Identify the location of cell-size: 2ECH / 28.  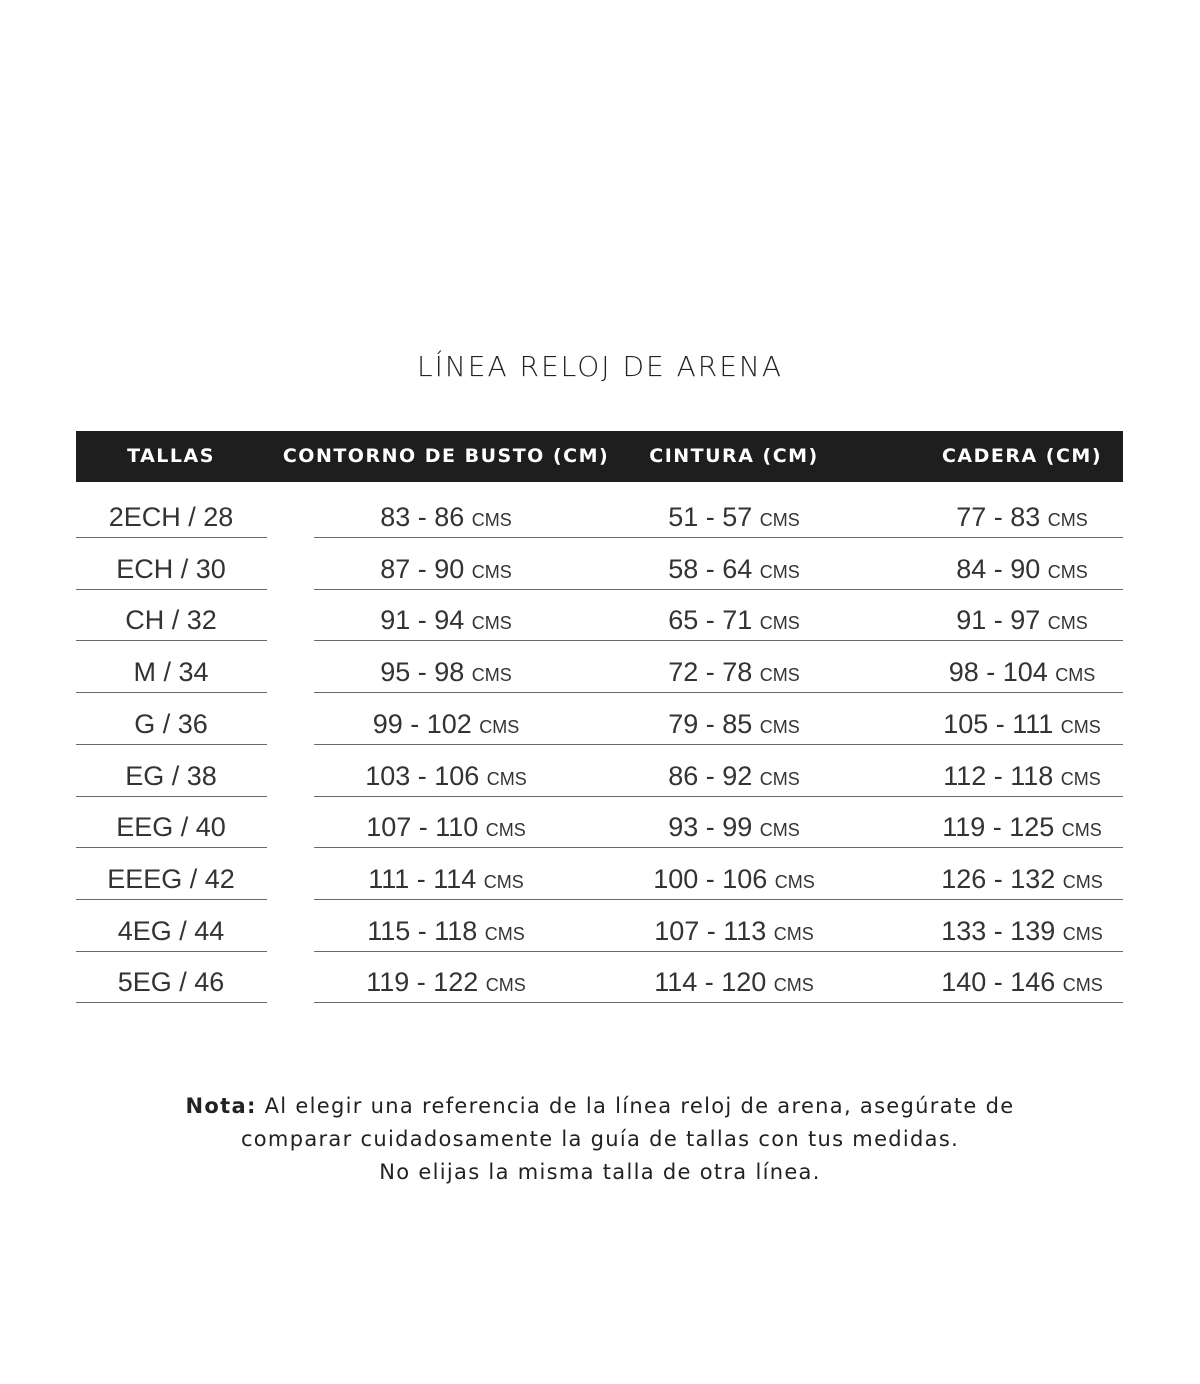
(171, 513).